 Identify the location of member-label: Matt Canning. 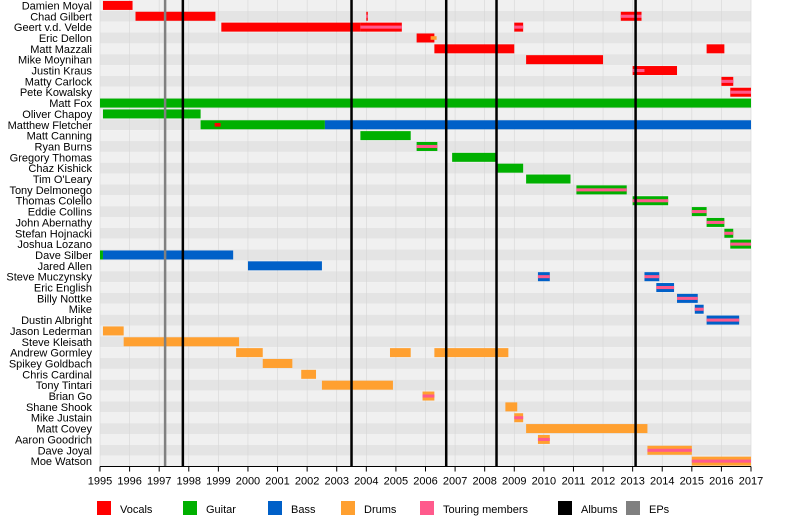
(59, 137).